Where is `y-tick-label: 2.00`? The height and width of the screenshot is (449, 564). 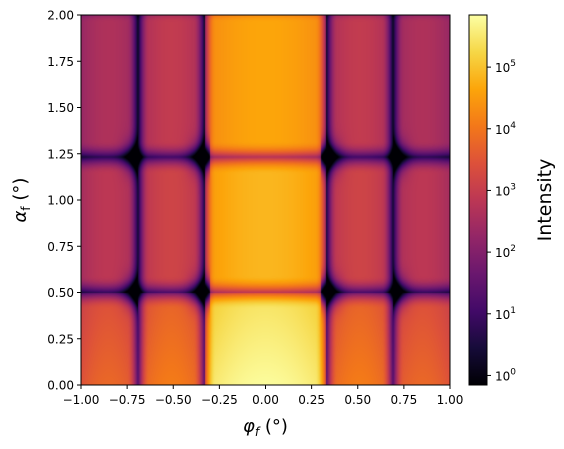
y-tick-label: 2.00 is located at coordinates (60, 16).